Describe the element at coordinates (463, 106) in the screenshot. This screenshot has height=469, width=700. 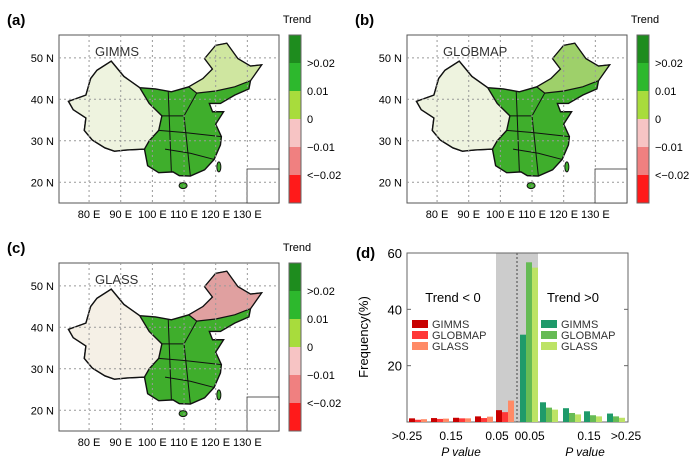
I see `western-region` at that location.